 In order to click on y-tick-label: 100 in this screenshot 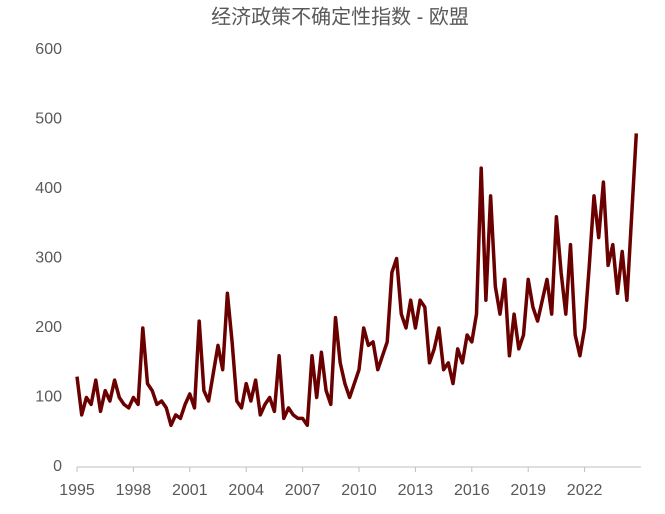, I will do `click(48, 397)`.